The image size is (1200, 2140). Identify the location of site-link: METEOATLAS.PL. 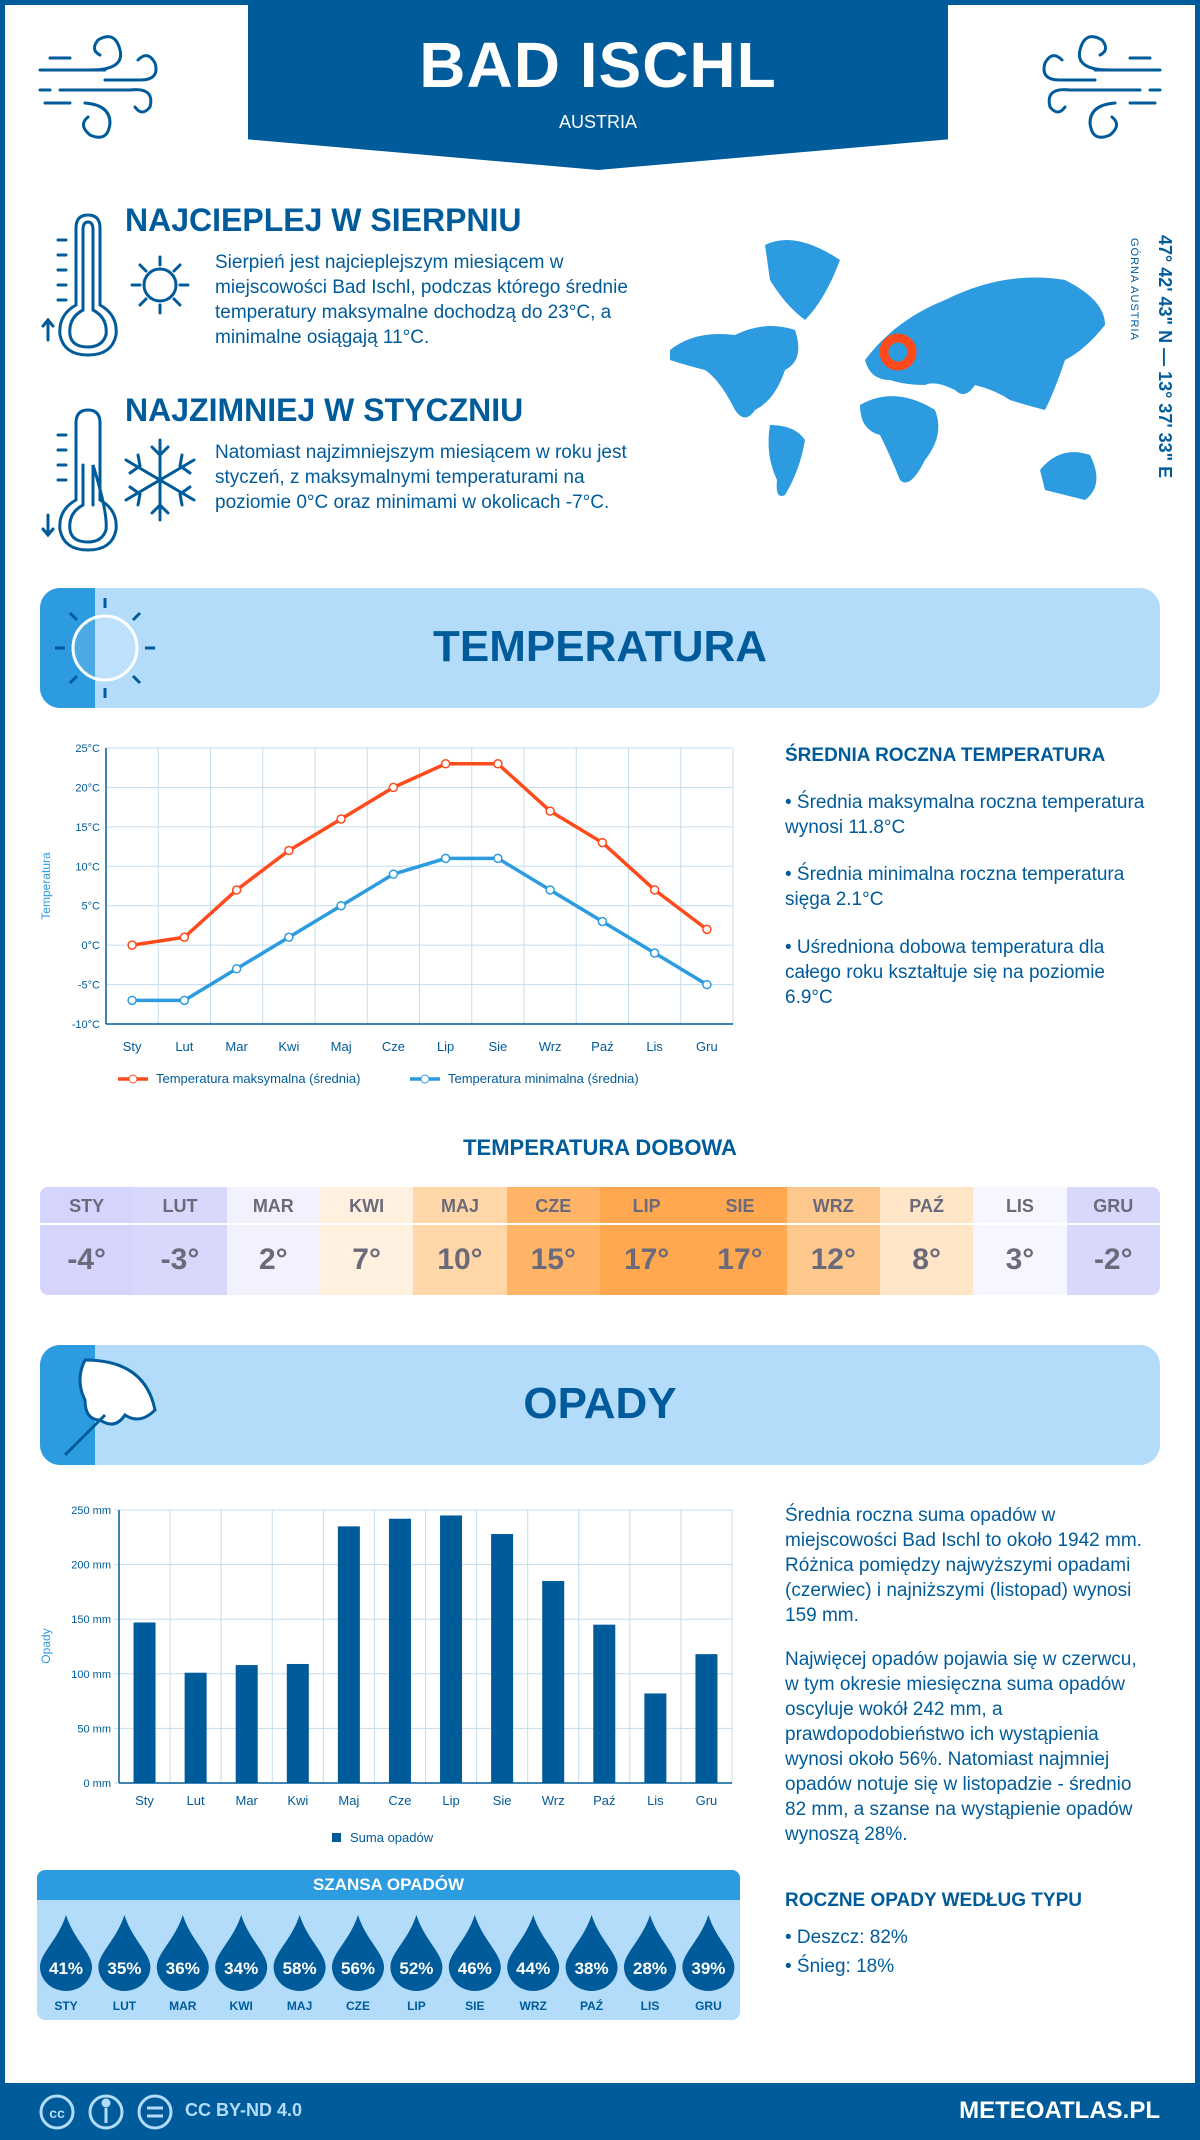
(1059, 2110).